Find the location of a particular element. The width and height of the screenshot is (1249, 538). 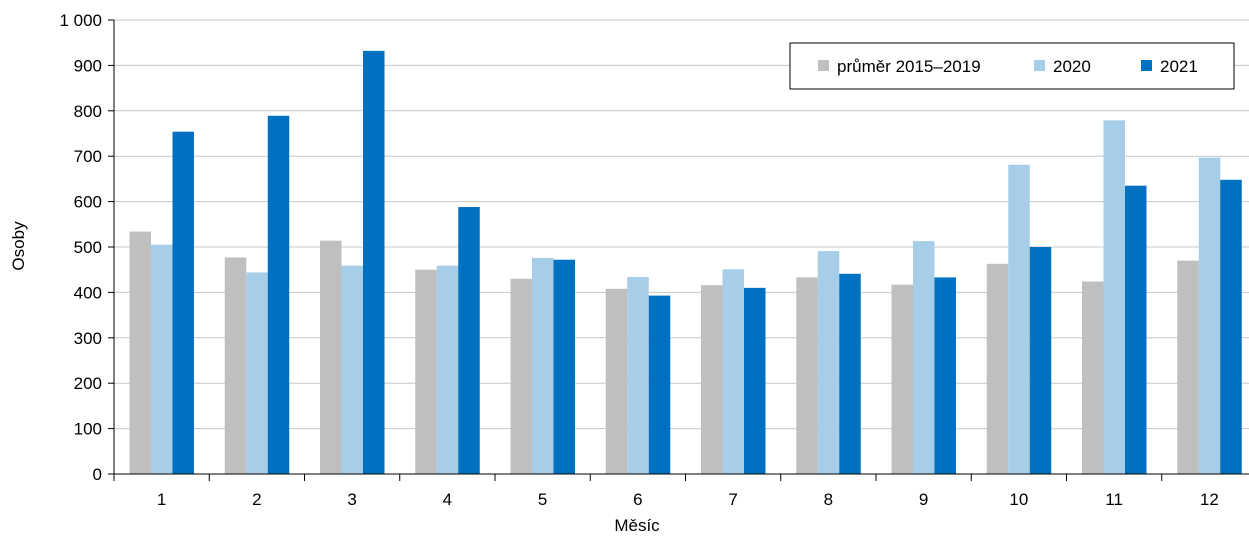

legend-swatch-avg is located at coordinates (823, 65).